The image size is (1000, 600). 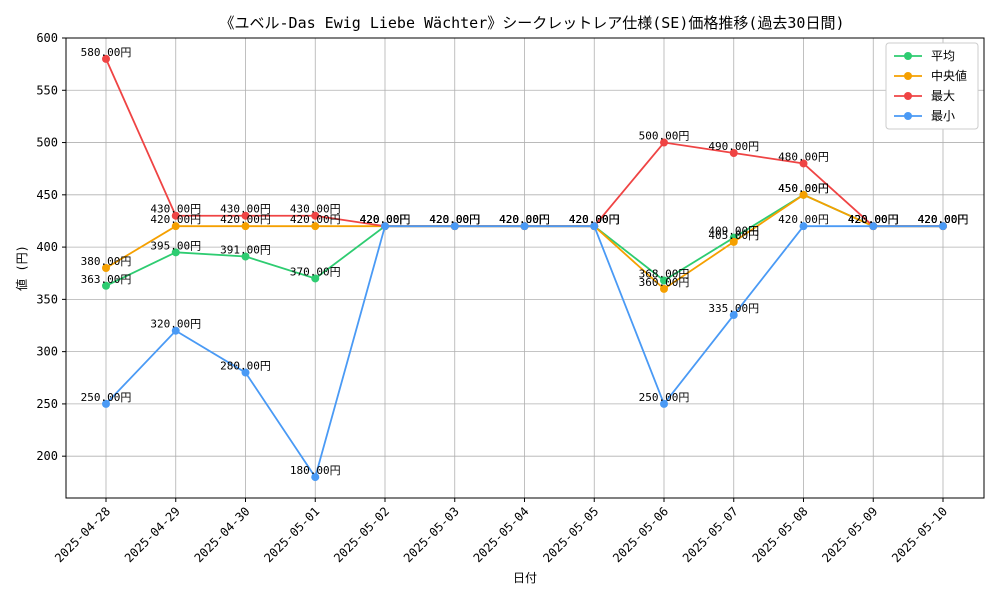 What do you see at coordinates (919, 534) in the screenshot?
I see `x-tick-label: 2025-05-10` at bounding box center [919, 534].